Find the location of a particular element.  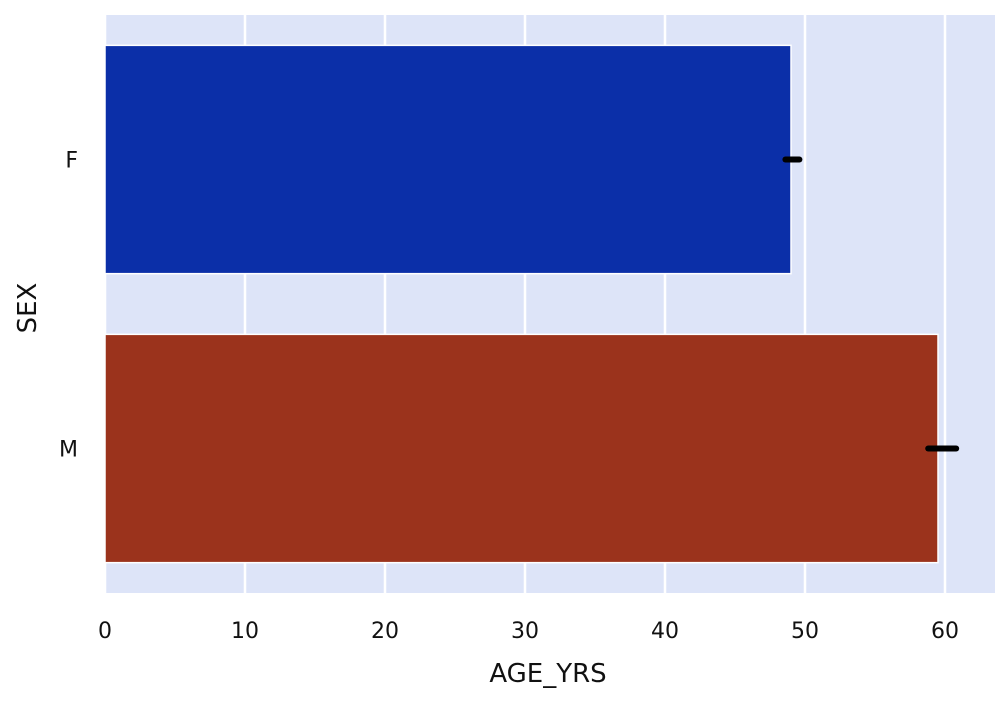

x-tick-label-20: 20 is located at coordinates (385, 631).